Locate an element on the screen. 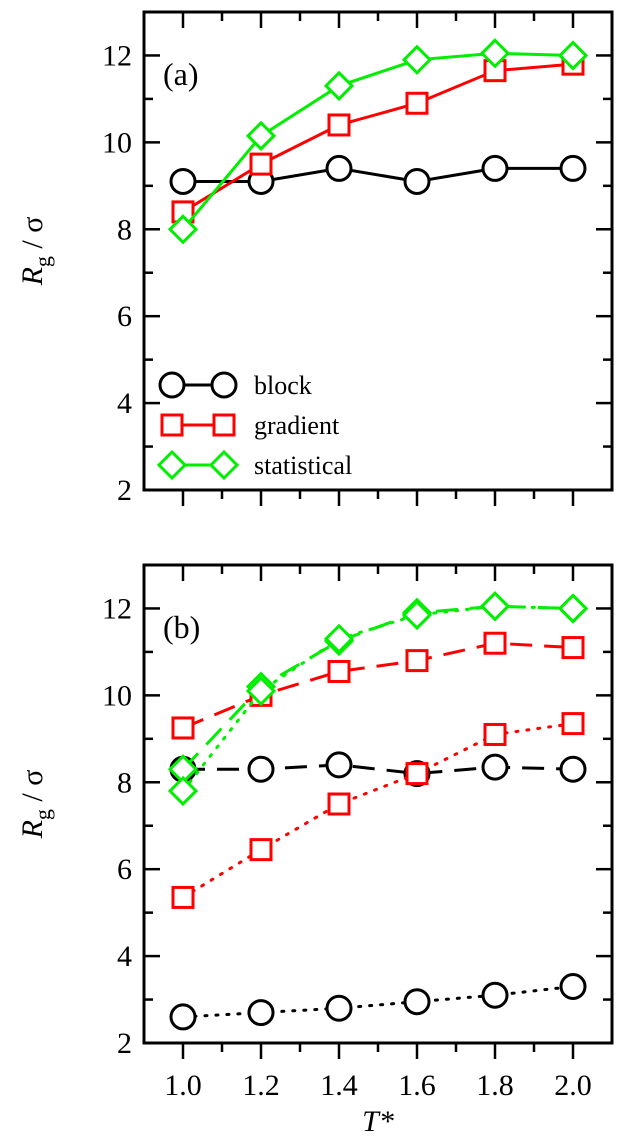  legend: block gradient statistical is located at coordinates (254, 426).